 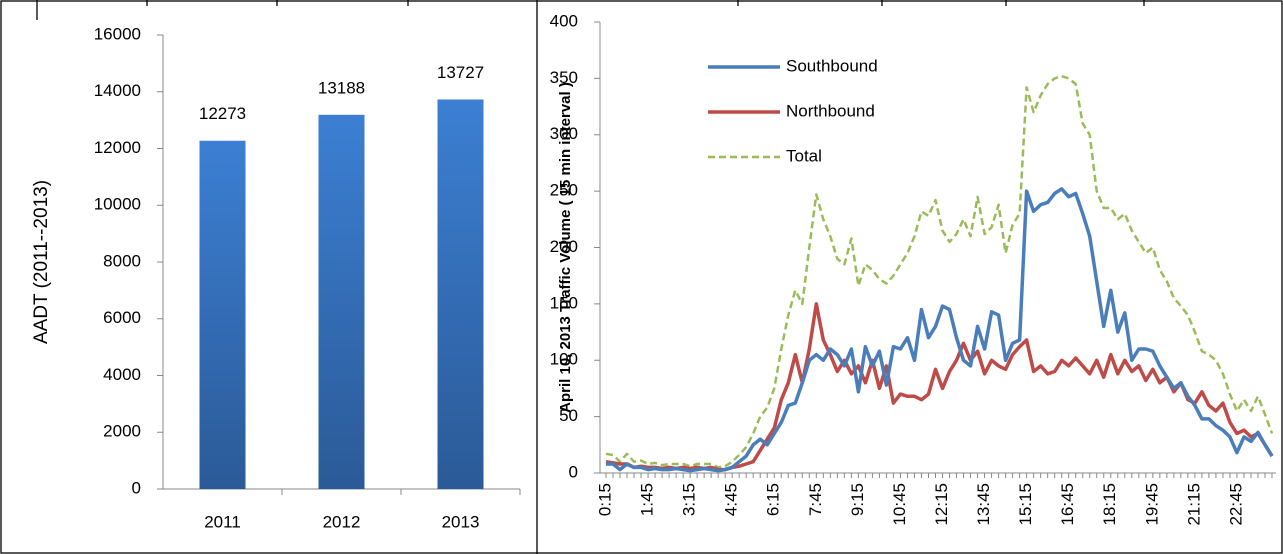 What do you see at coordinates (564, 302) in the screenshot?
I see `y-tick-label: 150` at bounding box center [564, 302].